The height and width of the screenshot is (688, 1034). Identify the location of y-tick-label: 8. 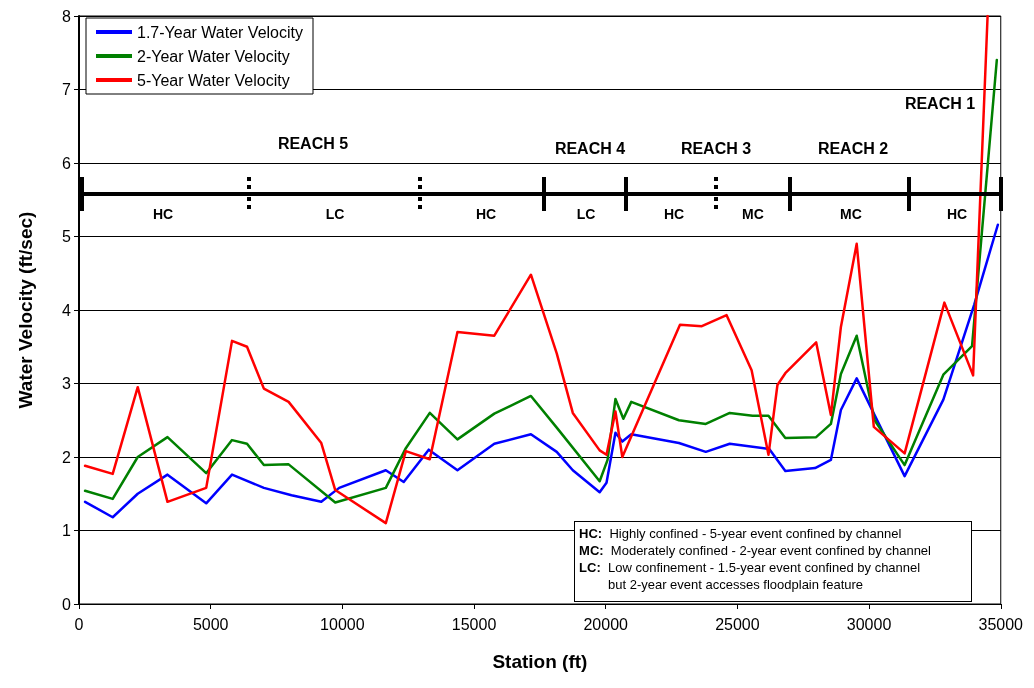
(67, 16).